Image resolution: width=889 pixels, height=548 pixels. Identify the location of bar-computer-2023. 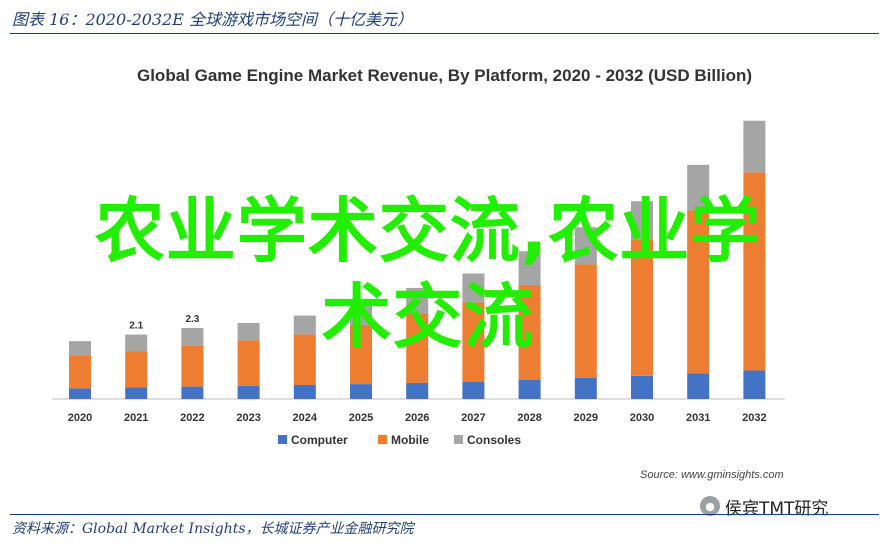
(248, 392).